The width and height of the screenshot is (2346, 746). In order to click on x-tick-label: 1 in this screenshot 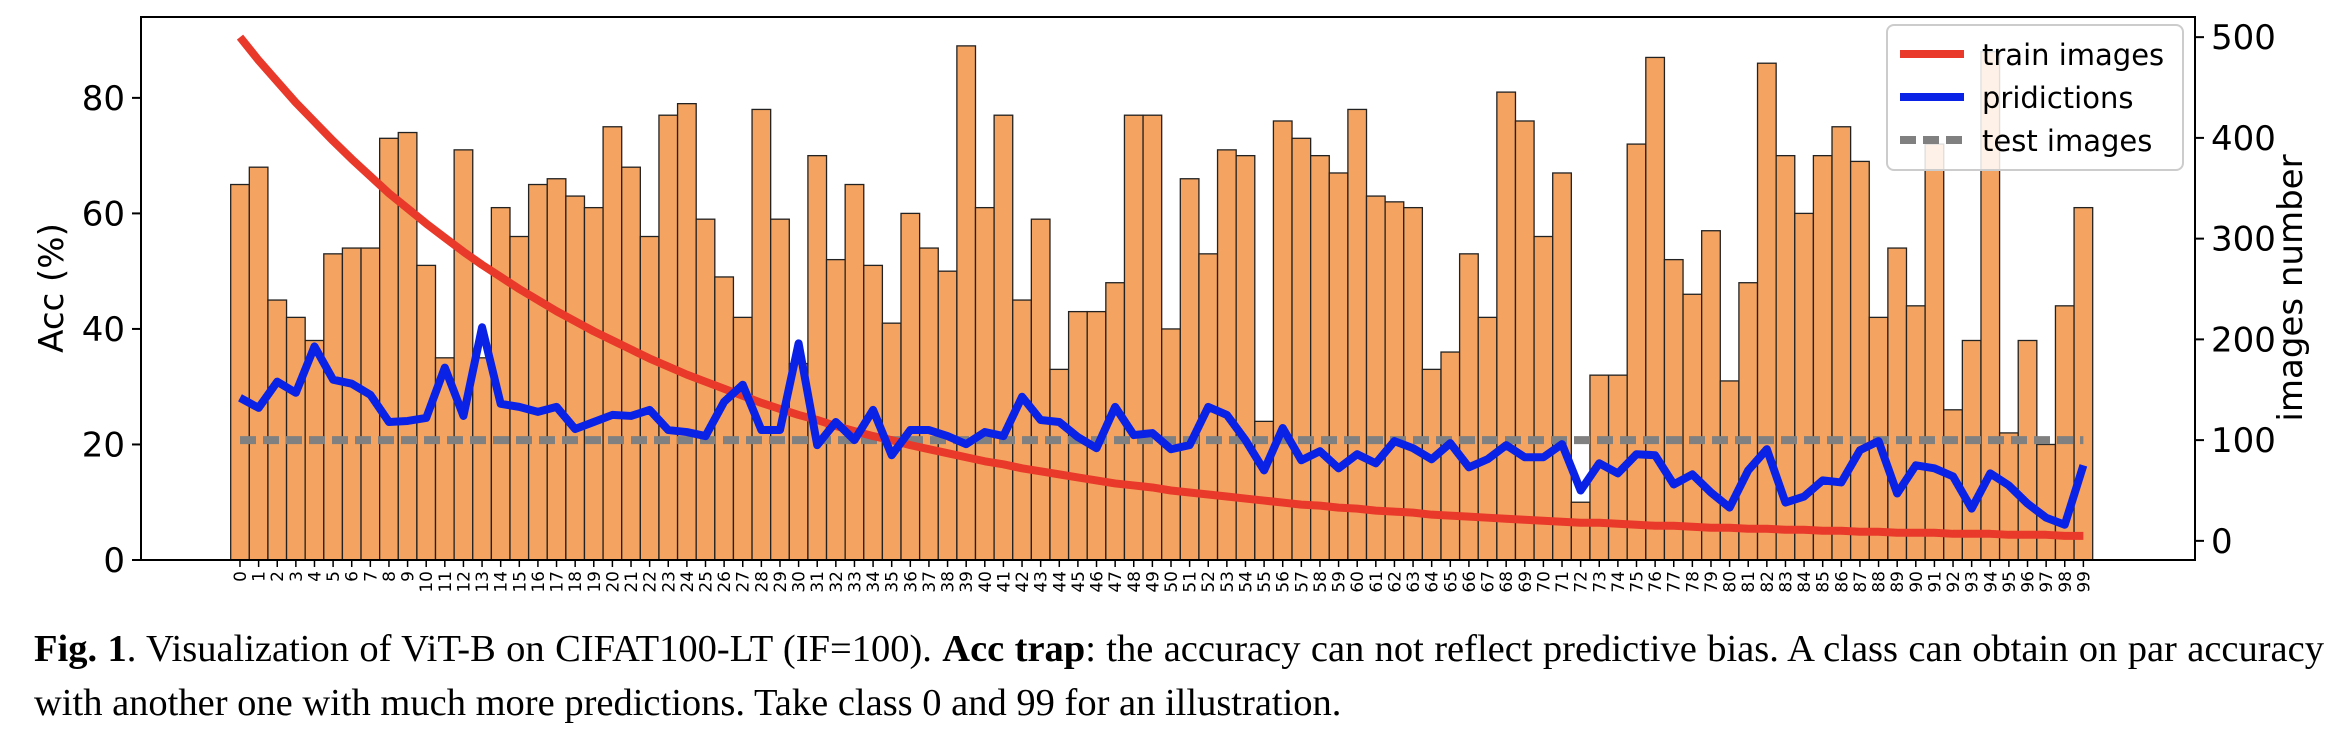, I will do `click(260, 576)`.